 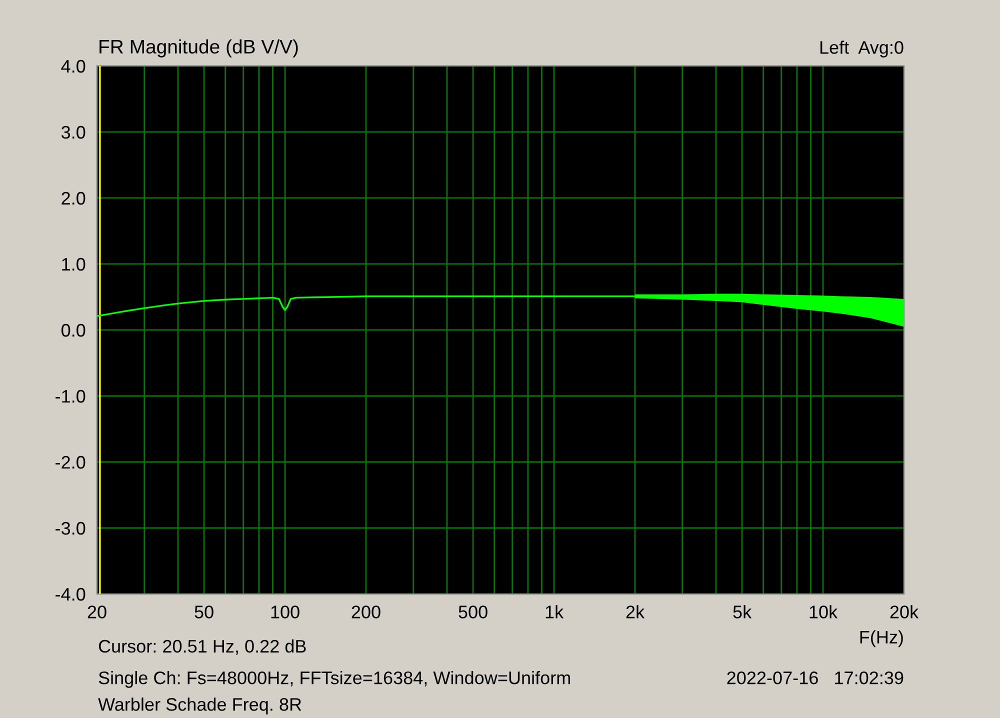 I want to click on x-tick-label: 20, so click(x=97, y=612).